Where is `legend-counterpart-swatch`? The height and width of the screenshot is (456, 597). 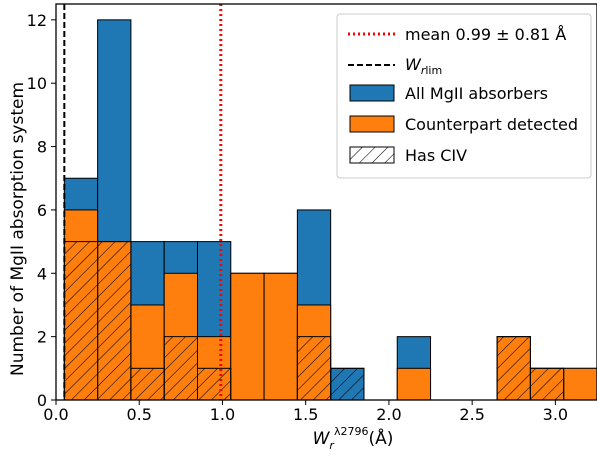
legend-counterpart-swatch is located at coordinates (372, 124).